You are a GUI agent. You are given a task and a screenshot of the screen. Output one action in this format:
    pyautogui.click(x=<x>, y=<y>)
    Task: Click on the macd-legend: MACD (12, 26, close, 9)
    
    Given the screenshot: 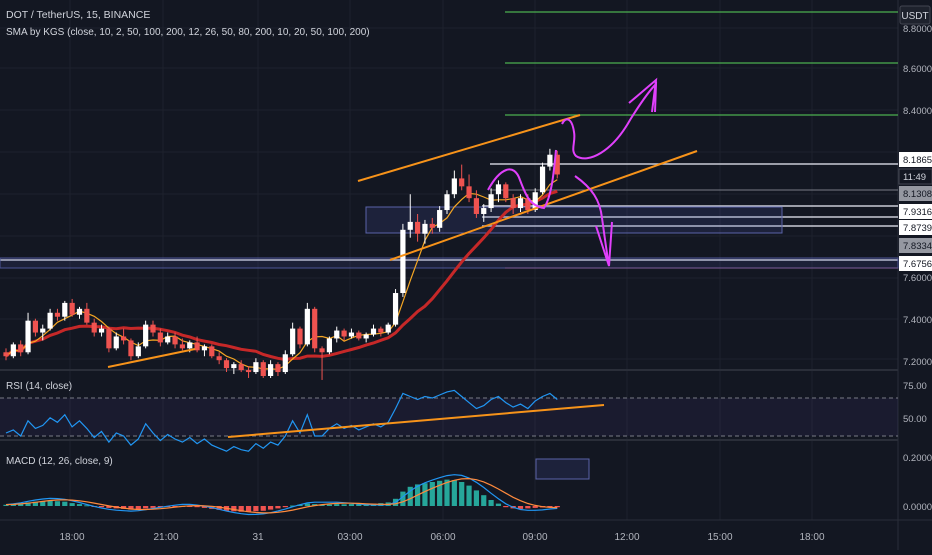 What is the action you would take?
    pyautogui.click(x=59, y=461)
    